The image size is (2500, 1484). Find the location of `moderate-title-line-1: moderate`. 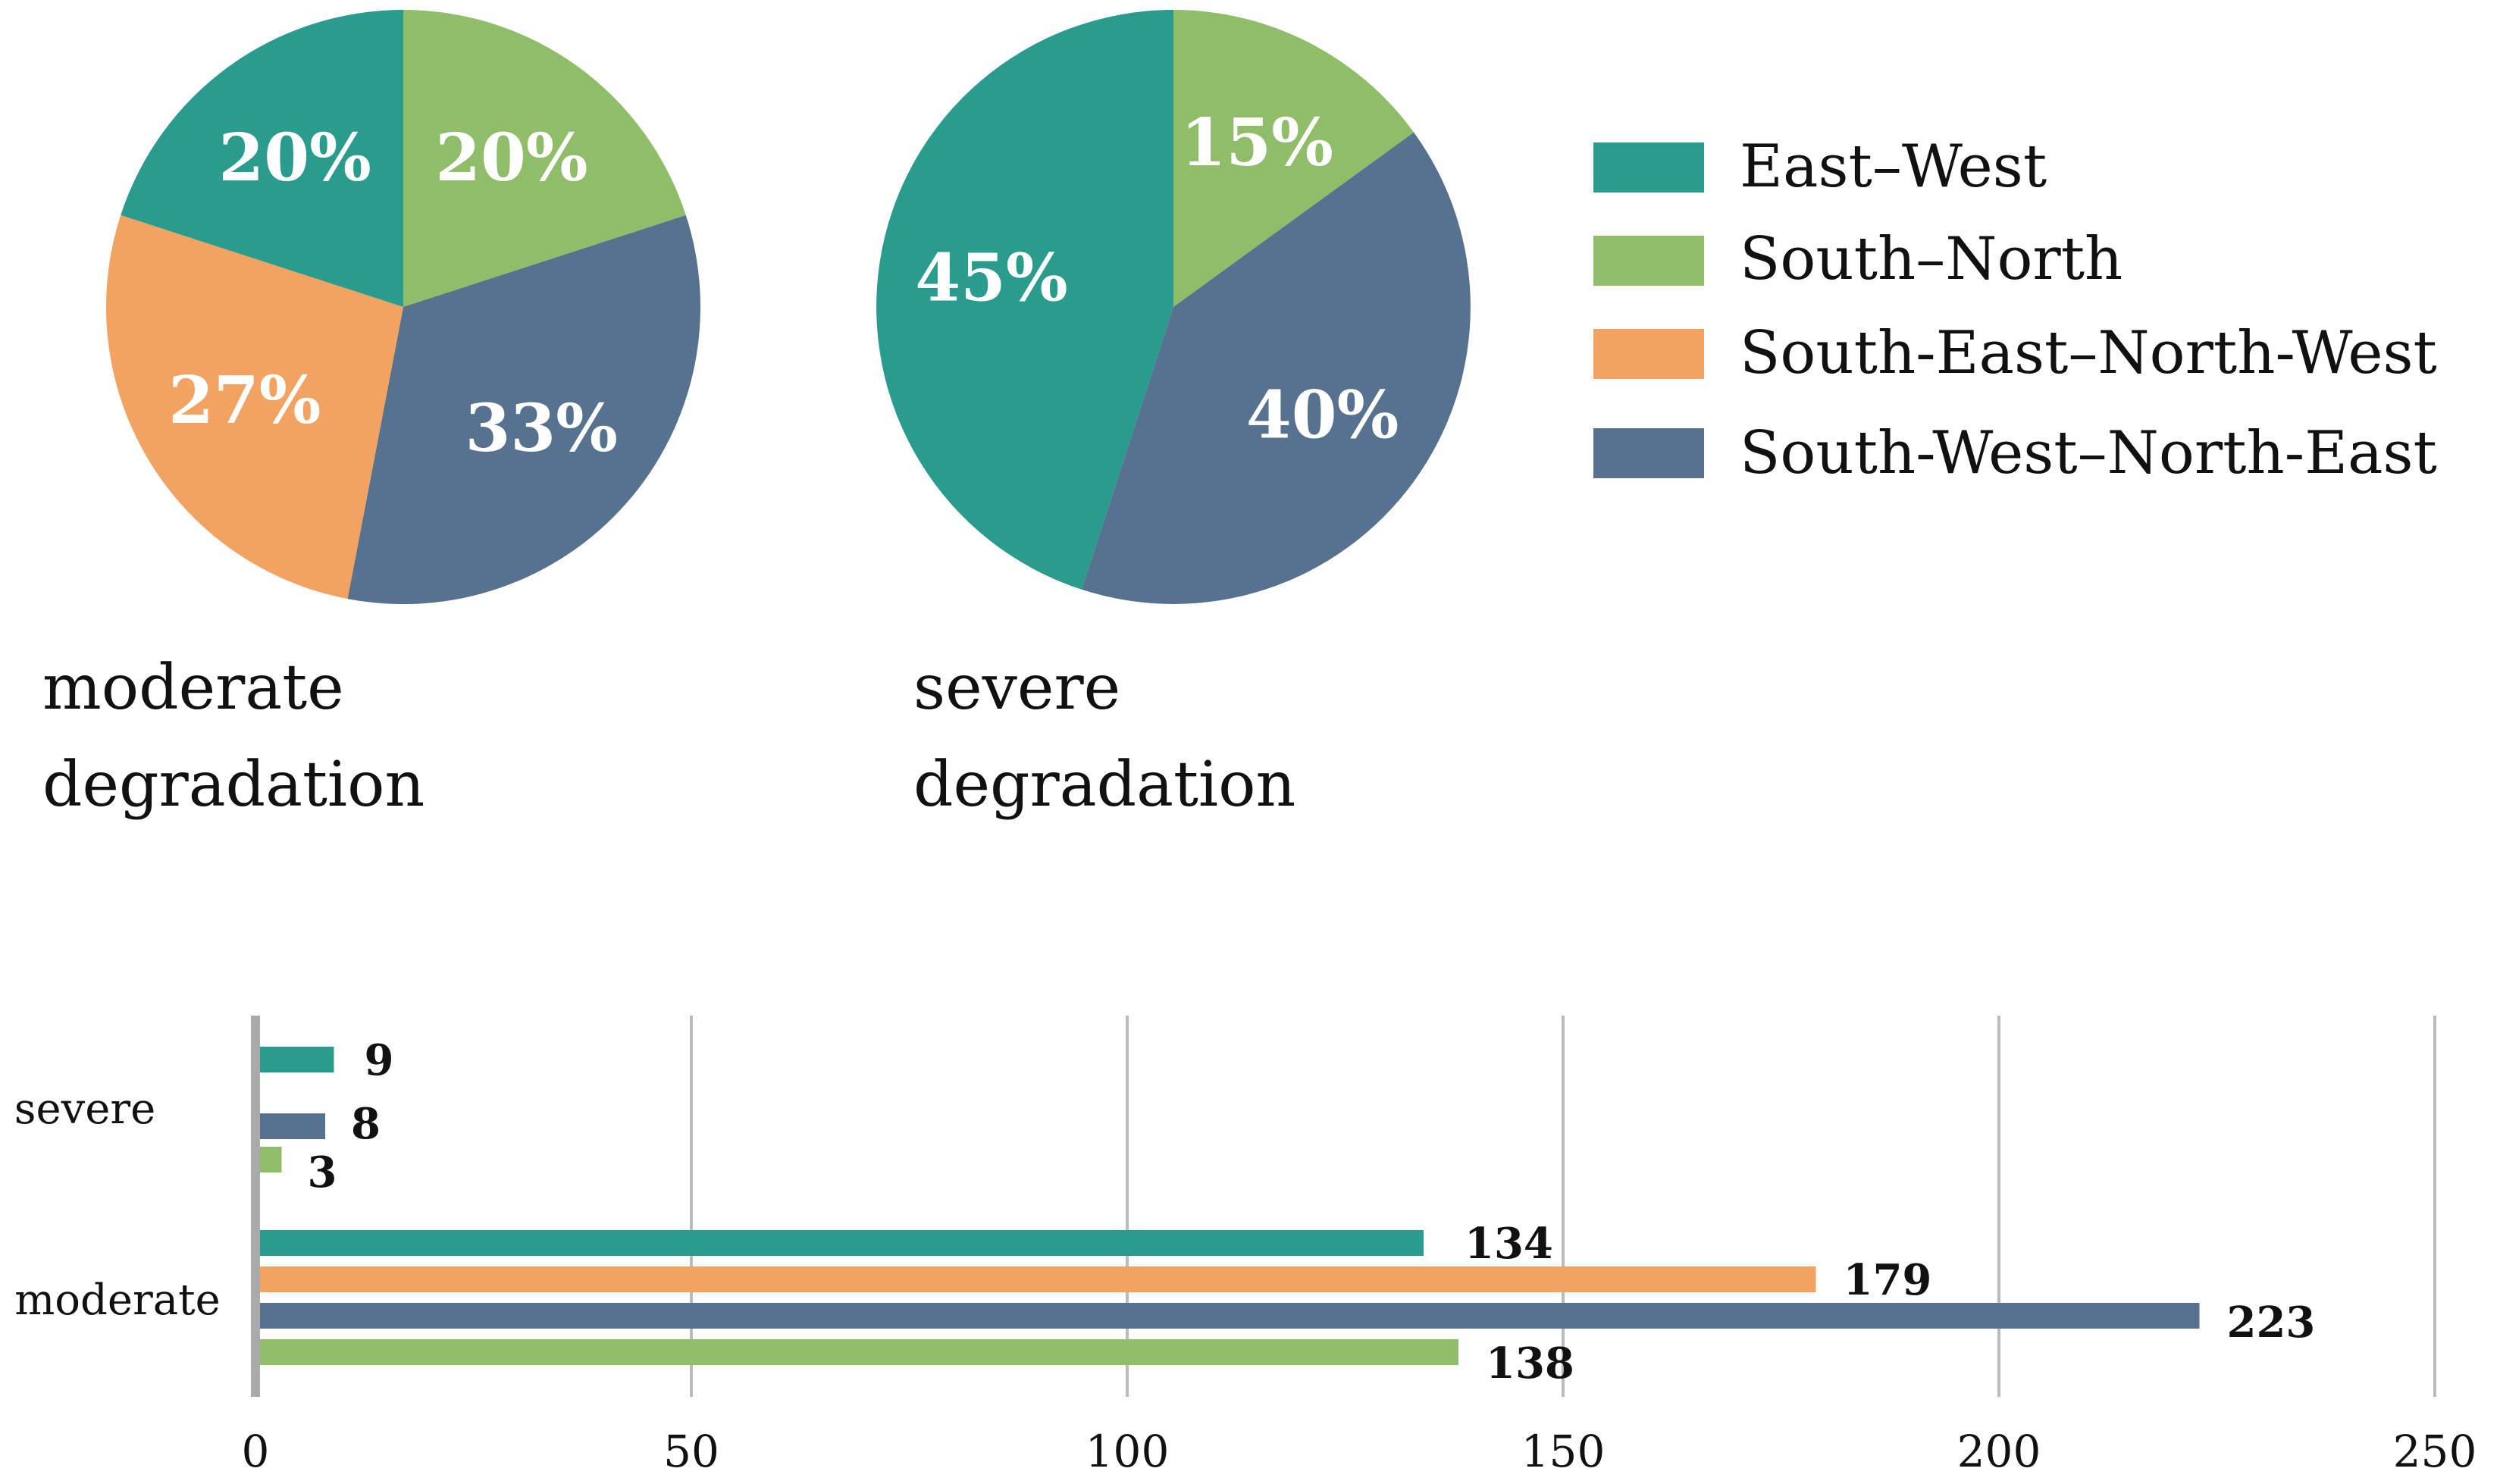

moderate-title-line-1: moderate is located at coordinates (193, 688).